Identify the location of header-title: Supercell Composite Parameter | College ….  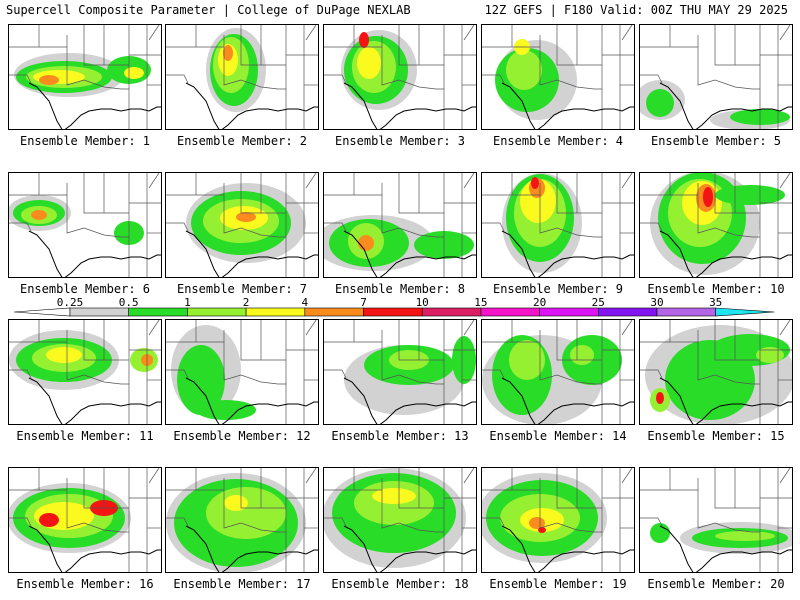
(208, 10).